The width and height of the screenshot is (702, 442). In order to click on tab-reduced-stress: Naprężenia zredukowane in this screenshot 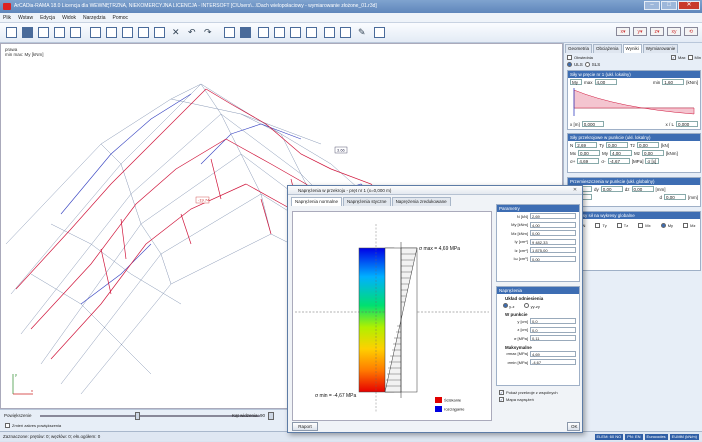, I will do `click(421, 201)`.